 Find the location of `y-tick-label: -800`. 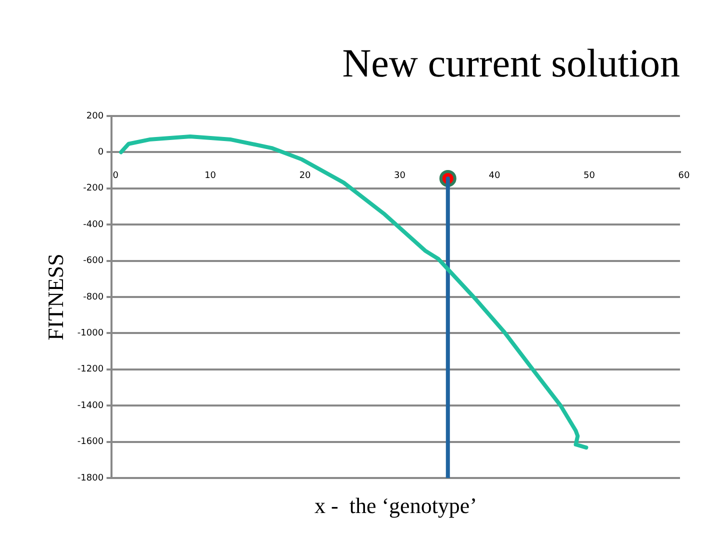

y-tick-label: -800 is located at coordinates (93, 297).